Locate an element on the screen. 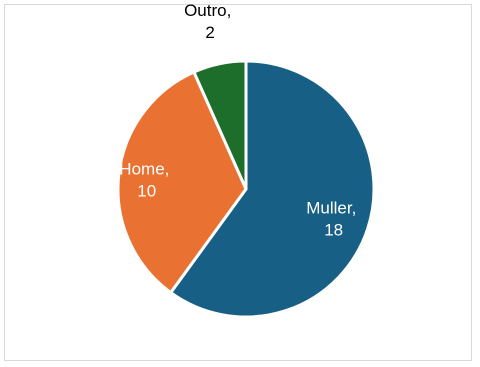 This screenshot has width=480, height=367. data-label-outro-name: Outro, is located at coordinates (207, 10).